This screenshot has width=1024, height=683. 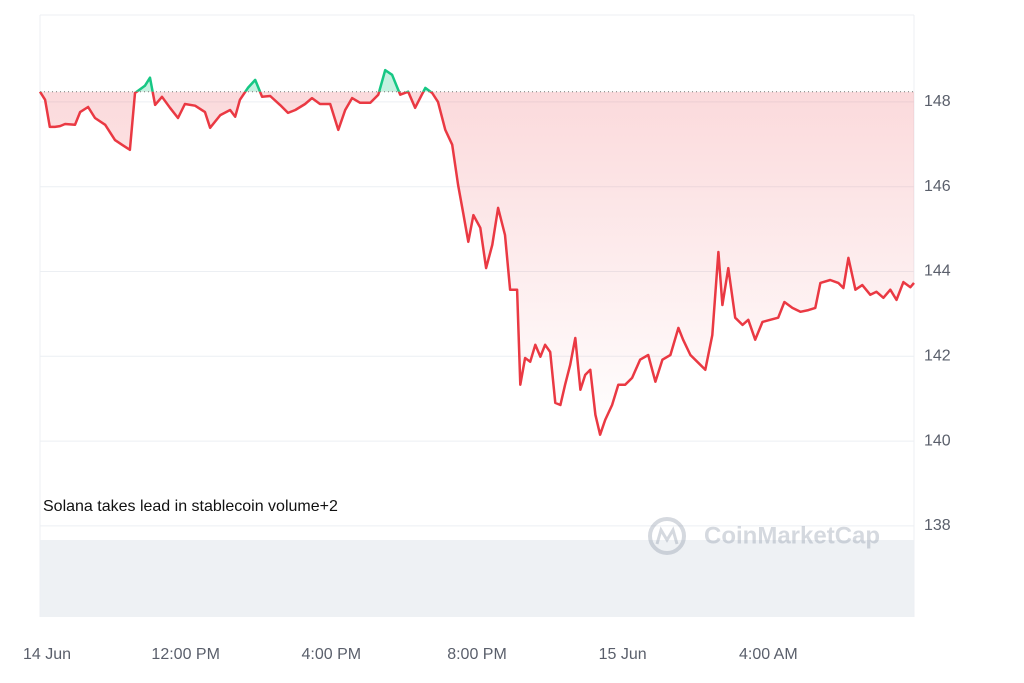 I want to click on y-tick-label: 142, so click(x=937, y=355).